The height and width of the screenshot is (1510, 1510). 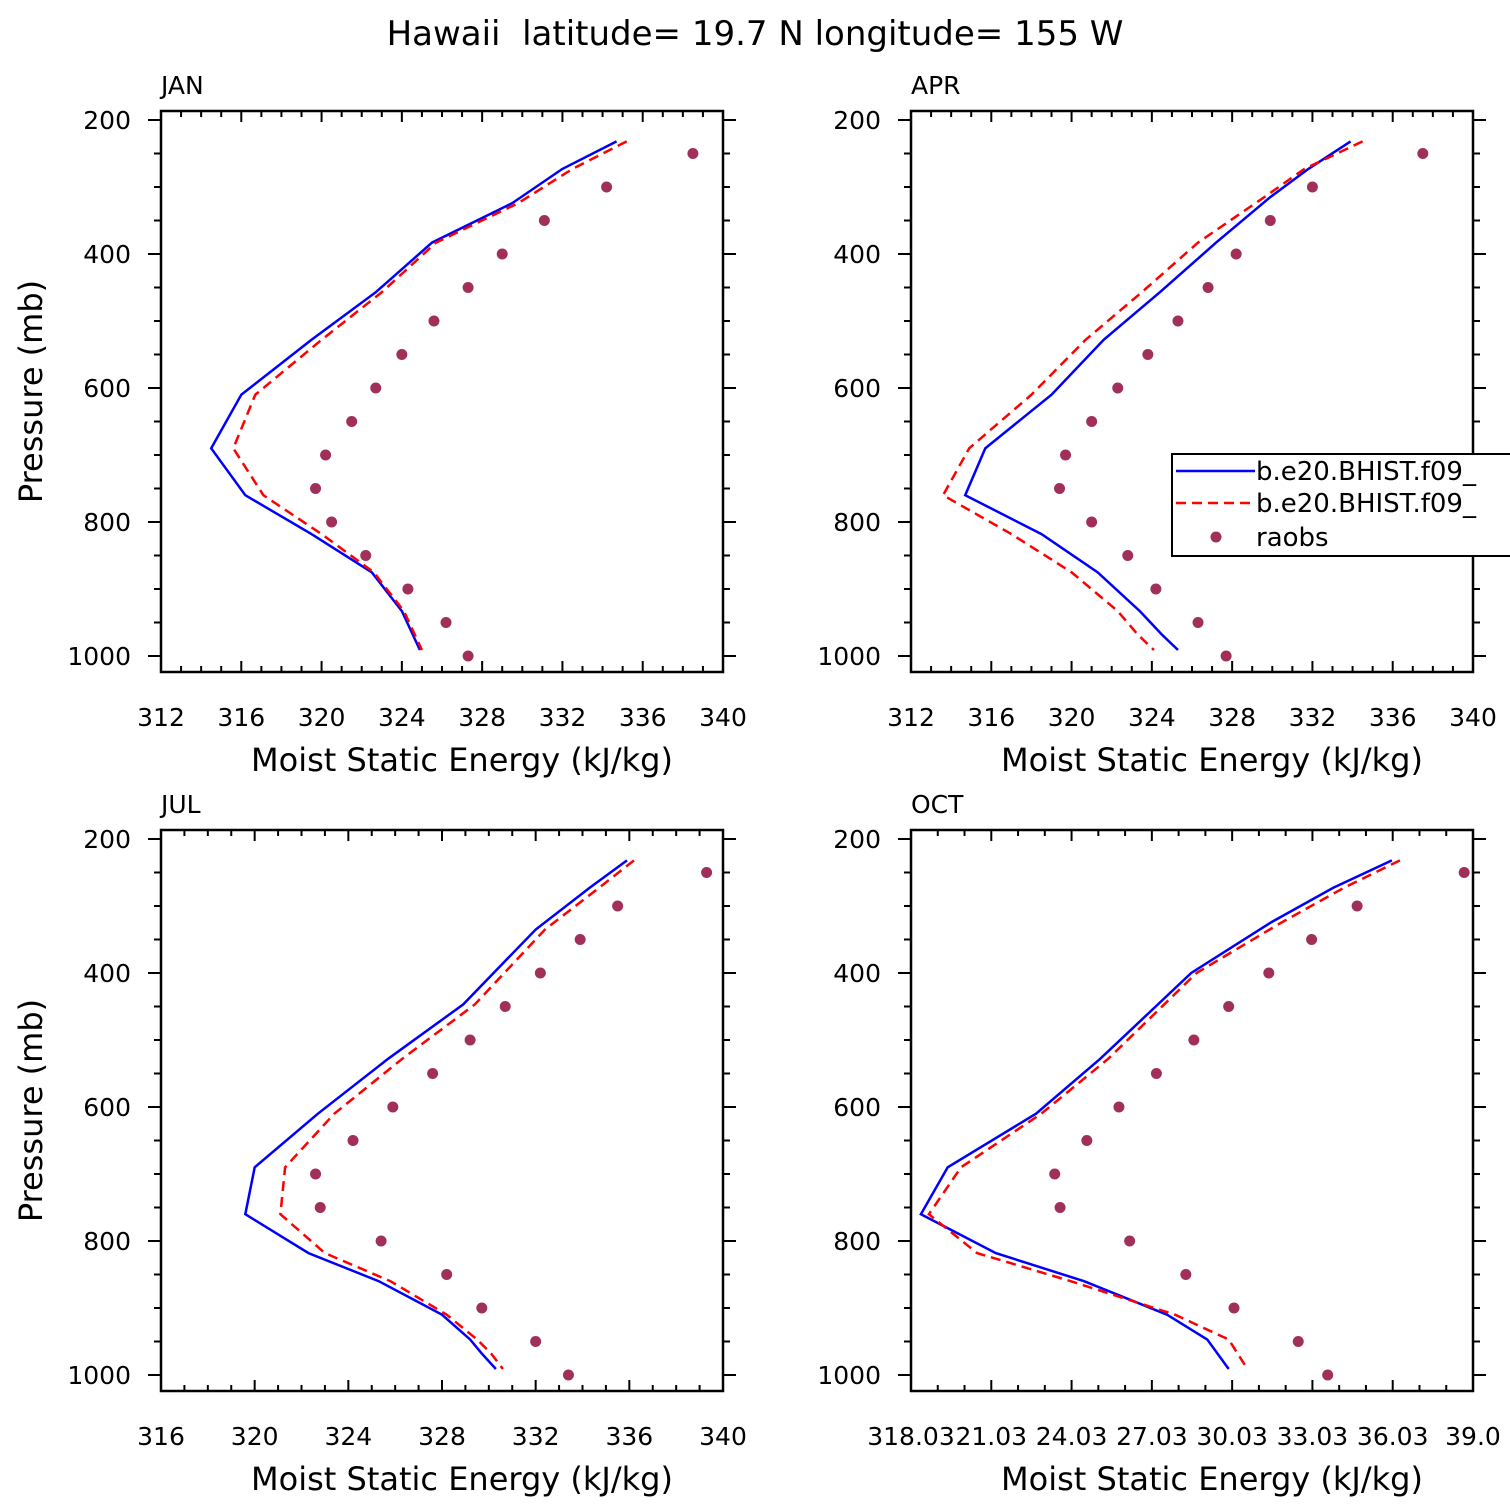 What do you see at coordinates (161, 1436) in the screenshot?
I see `x-tick-label: 316` at bounding box center [161, 1436].